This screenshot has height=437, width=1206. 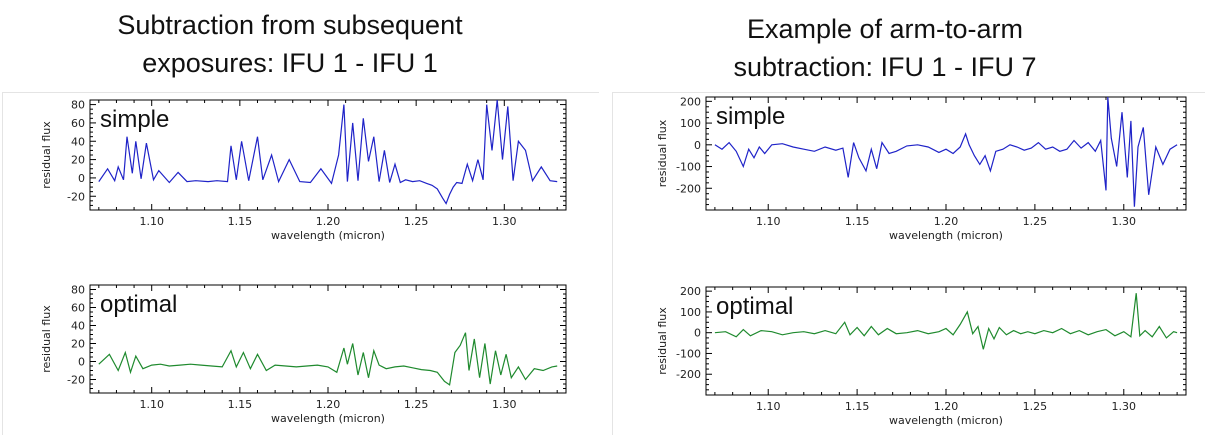 I want to click on right-title-line-1: Example of arm-to-arm, so click(x=885, y=29).